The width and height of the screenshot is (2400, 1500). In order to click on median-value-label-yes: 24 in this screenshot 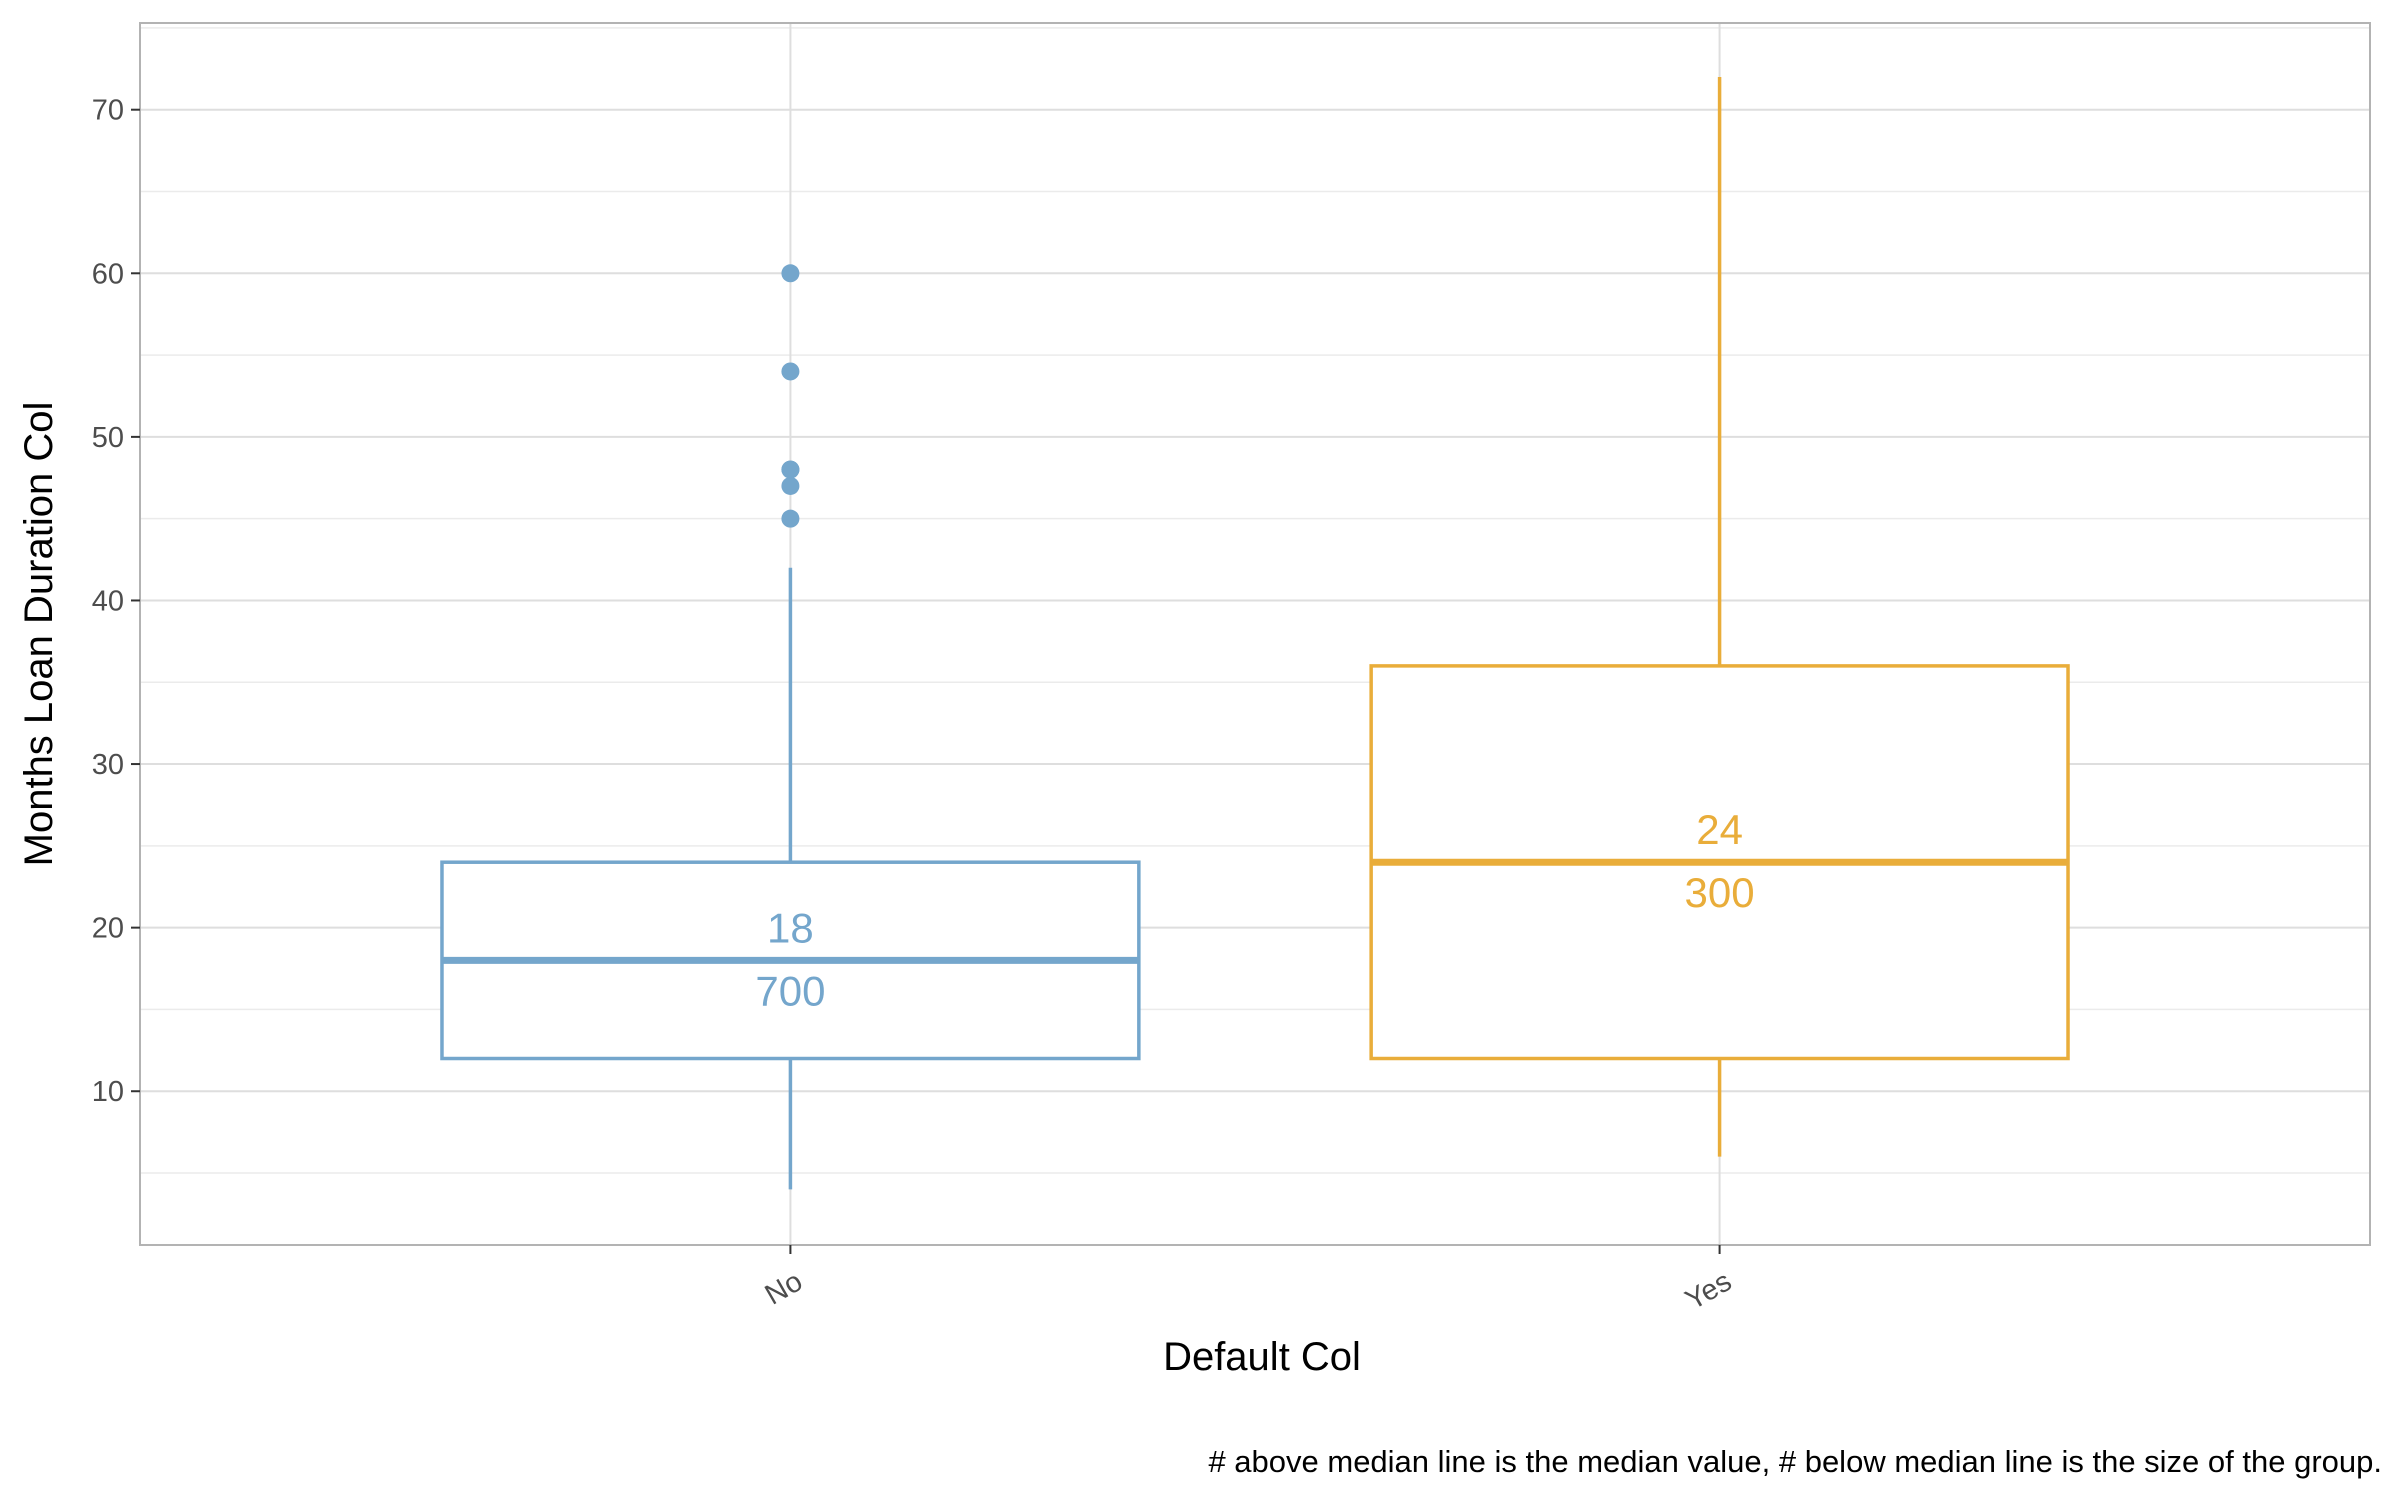, I will do `click(1719, 829)`.